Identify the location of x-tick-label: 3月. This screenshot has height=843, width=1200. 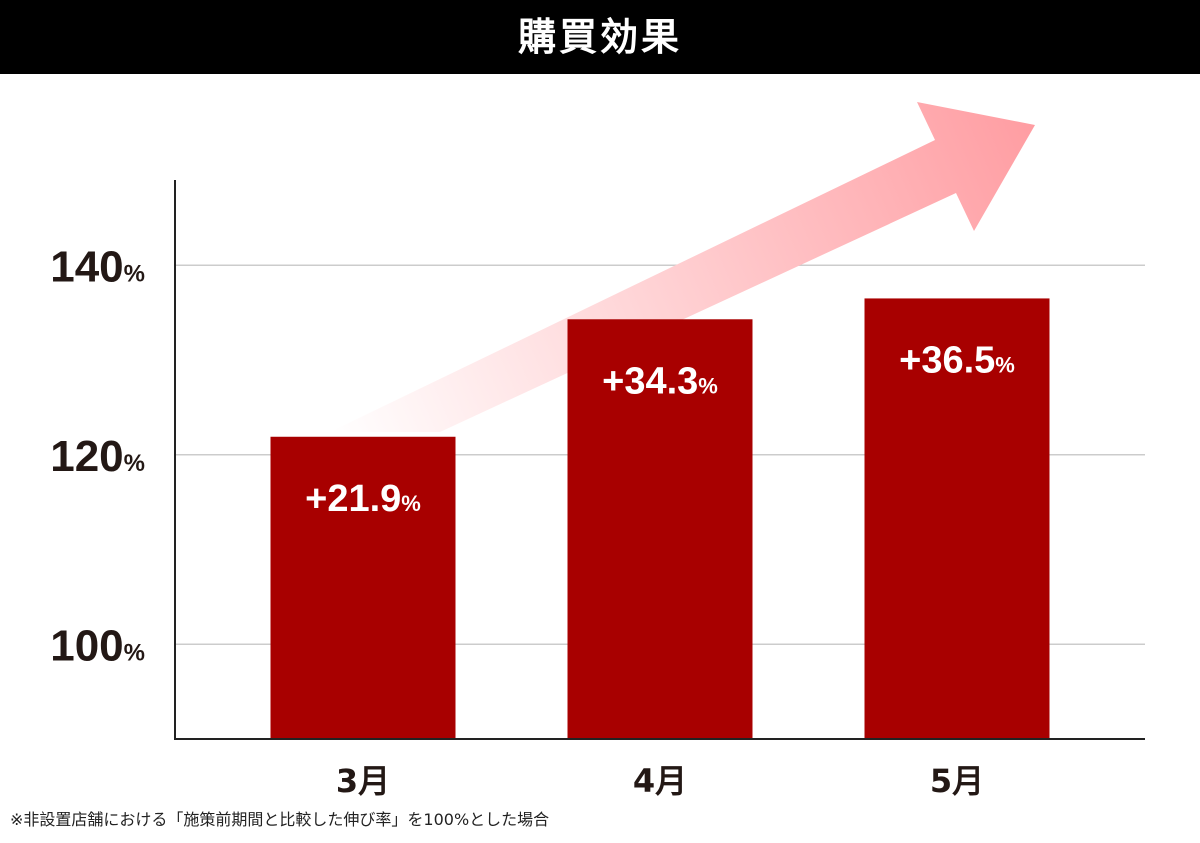
(363, 781).